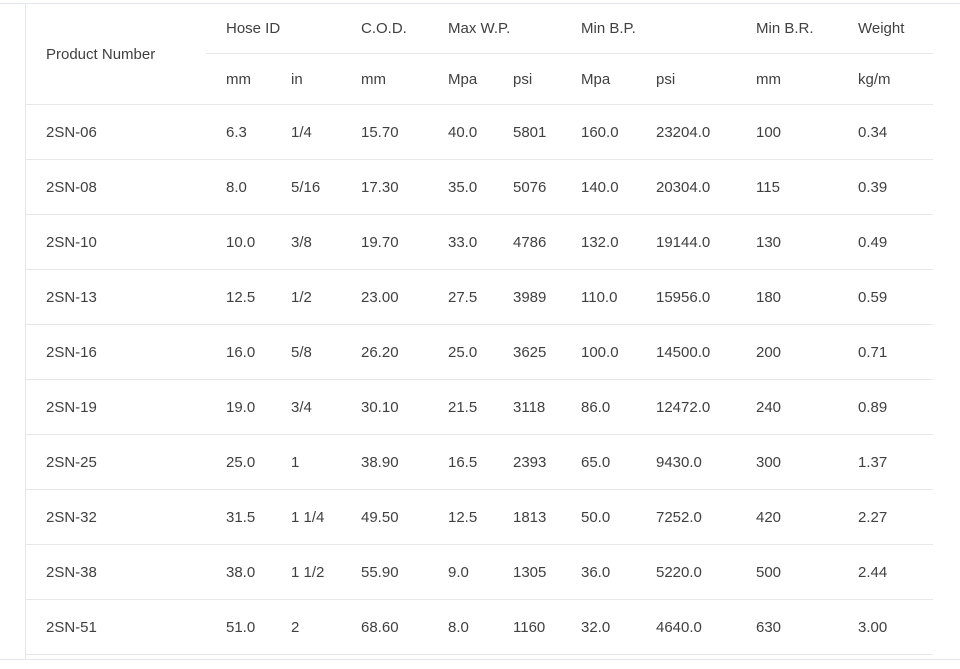 The height and width of the screenshot is (669, 960). I want to click on max-wp-mpa-cell: 12.5, so click(460, 517).